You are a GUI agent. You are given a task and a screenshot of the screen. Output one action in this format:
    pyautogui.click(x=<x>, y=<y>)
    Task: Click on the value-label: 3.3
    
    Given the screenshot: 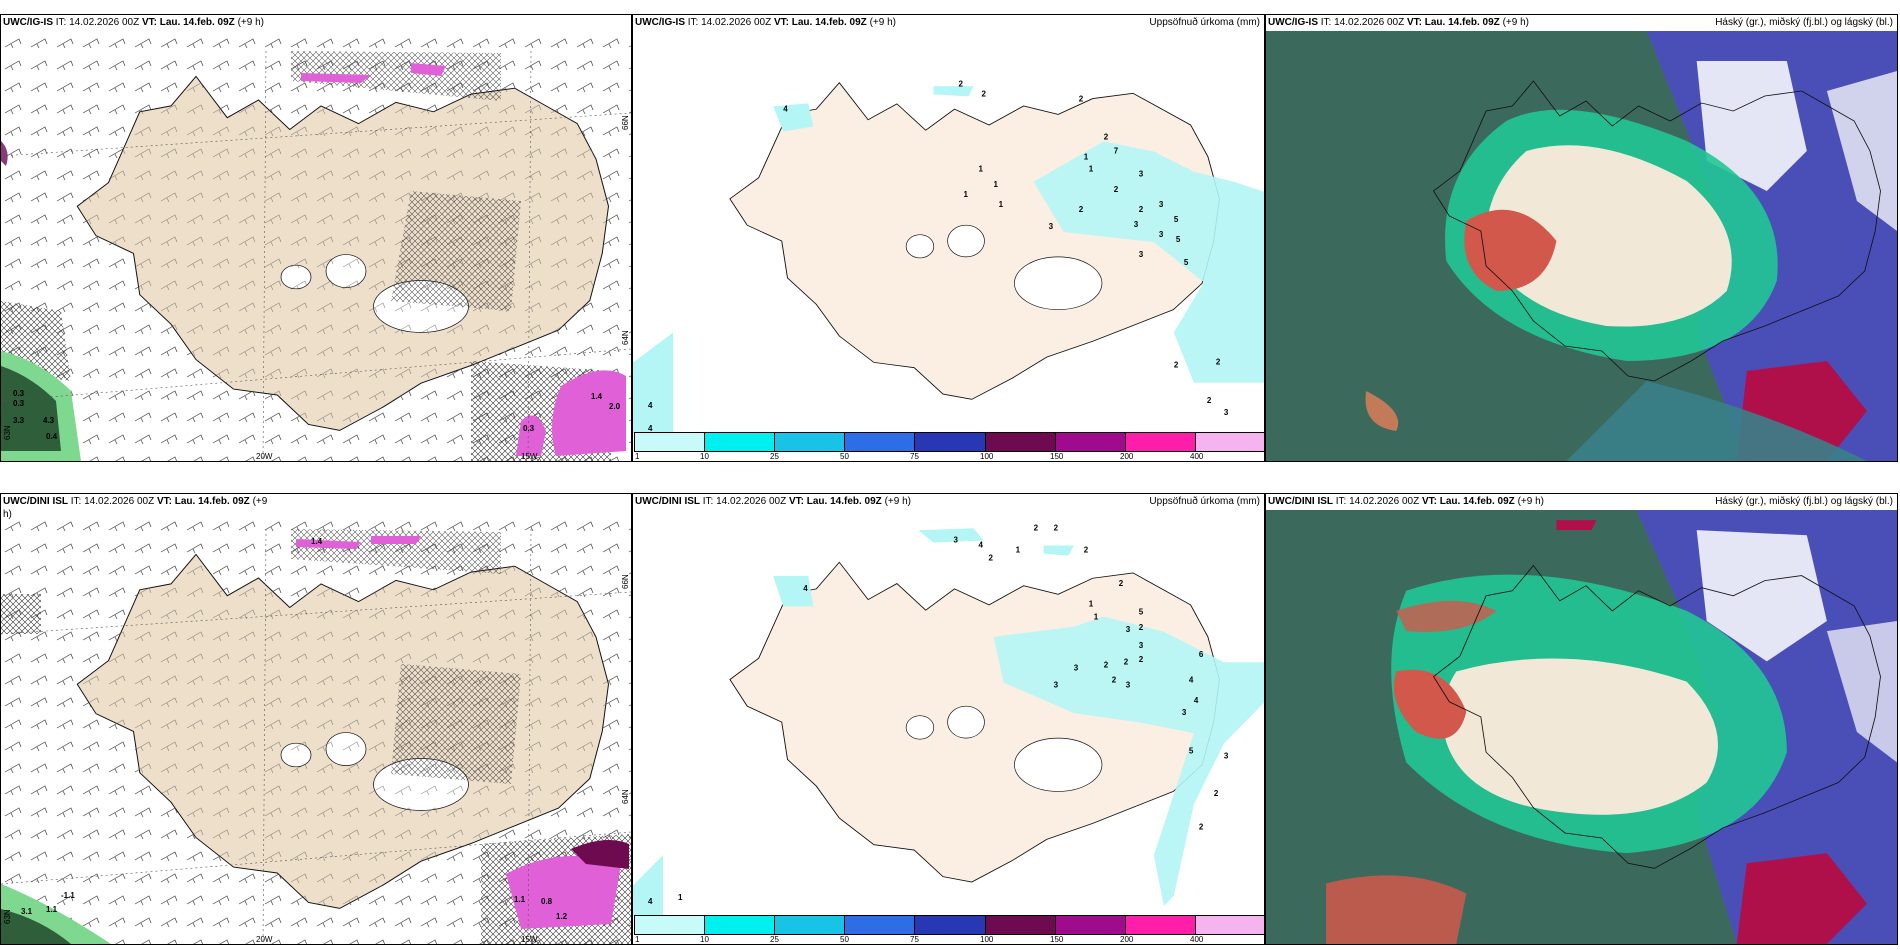 What is the action you would take?
    pyautogui.click(x=19, y=420)
    